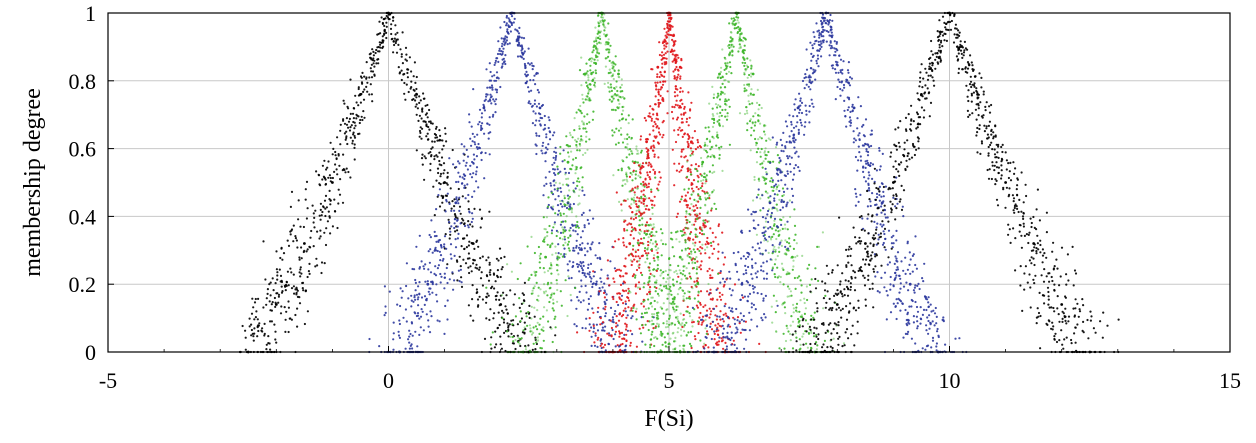 The image size is (1256, 443). Describe the element at coordinates (691, 141) in the screenshot. I see `data-point` at that location.